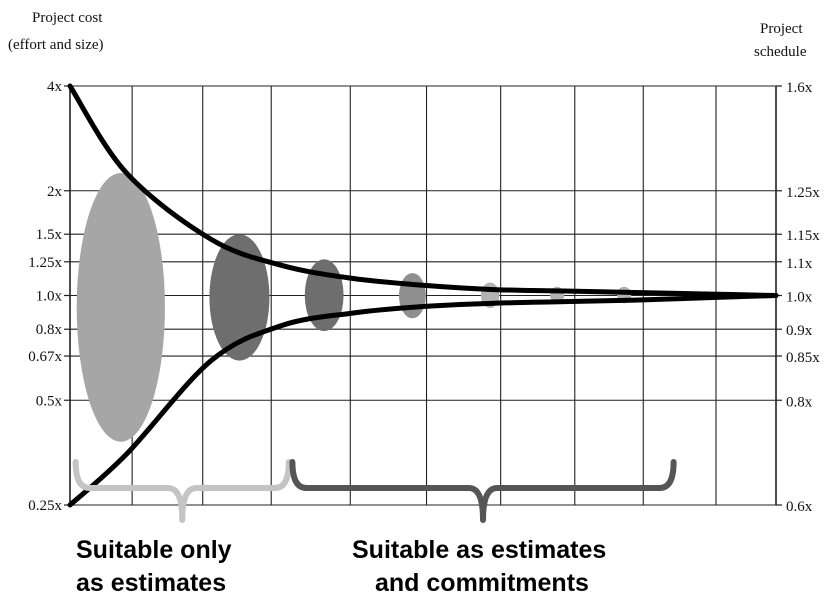 The image size is (837, 600). Describe the element at coordinates (799, 264) in the screenshot. I see `right-tick-label: 1.1x` at that location.